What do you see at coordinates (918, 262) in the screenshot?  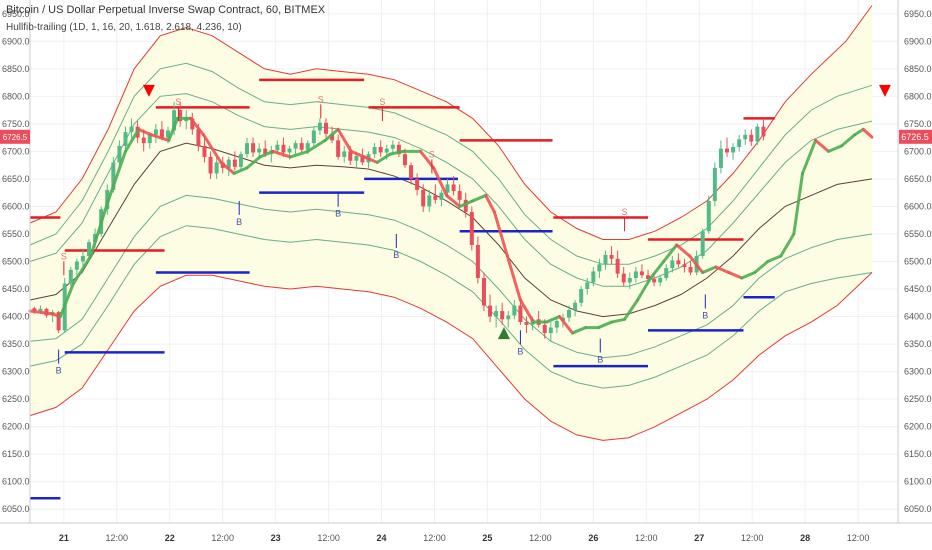 I see `y-tick-label-right: 6500.0` at bounding box center [918, 262].